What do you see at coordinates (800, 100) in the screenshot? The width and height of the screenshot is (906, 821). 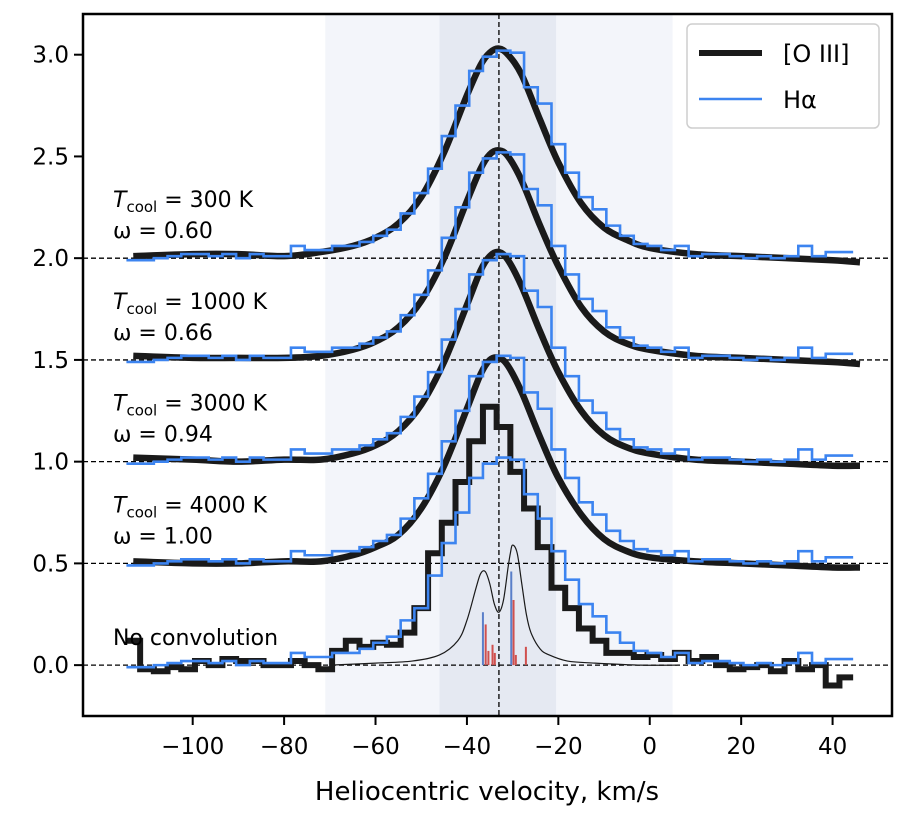 I see `legend-label-1: Hα` at bounding box center [800, 100].